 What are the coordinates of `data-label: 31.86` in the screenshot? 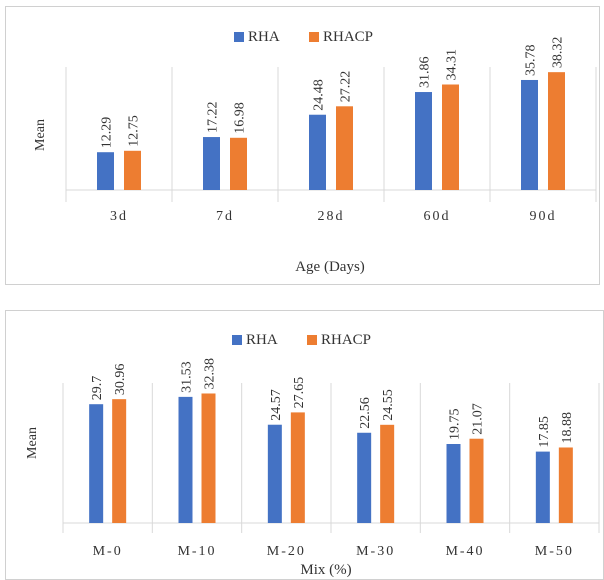 It's located at (425, 73).